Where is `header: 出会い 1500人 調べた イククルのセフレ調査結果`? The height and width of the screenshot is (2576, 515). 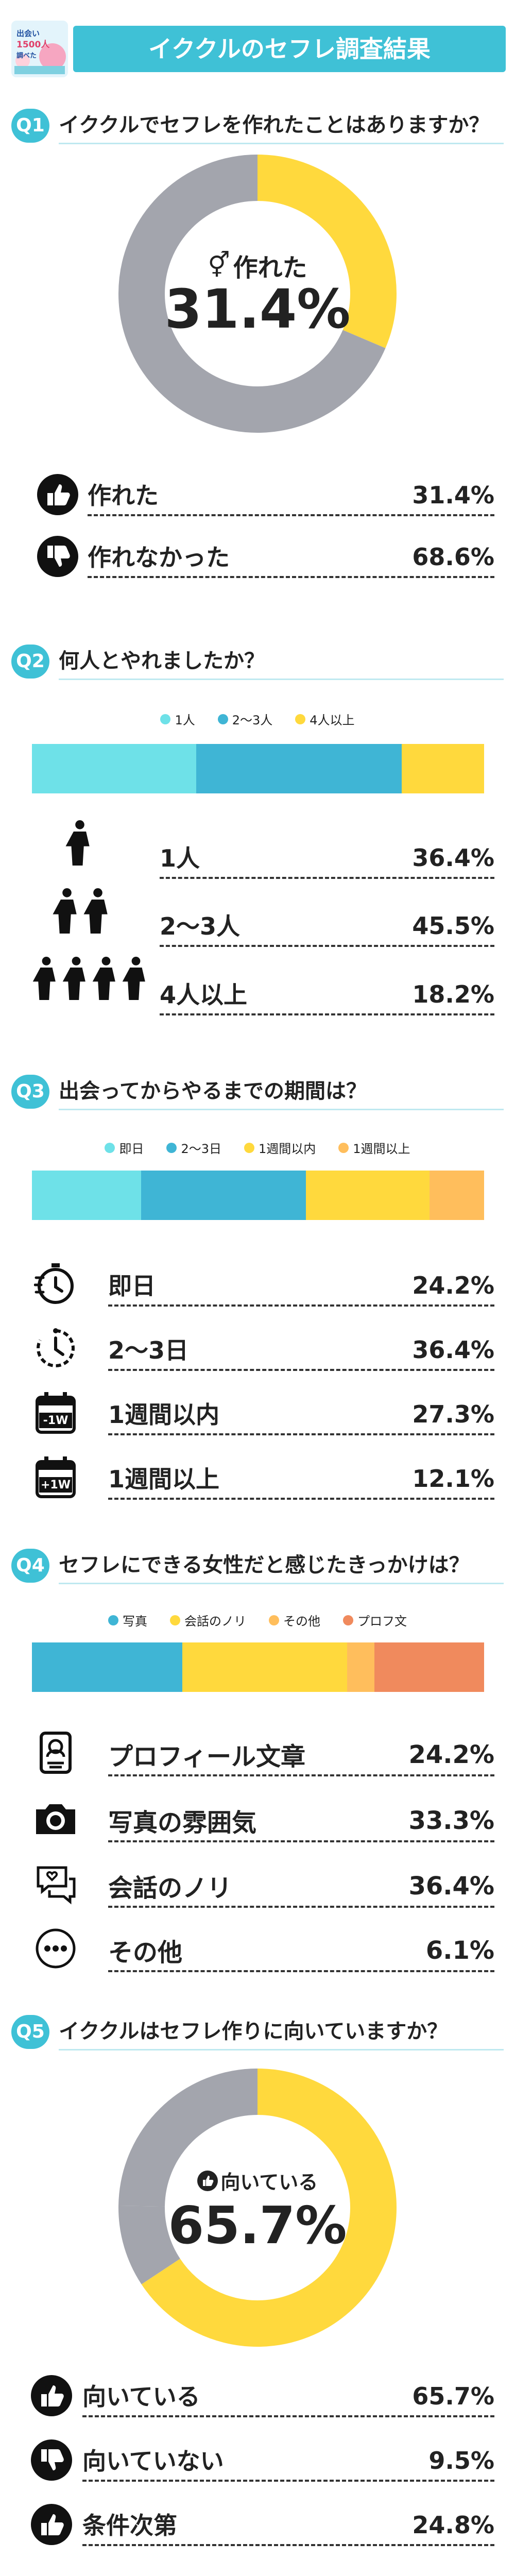 header: 出会い 1500人 調べた イククルのセフレ調査結果 is located at coordinates (258, 49).